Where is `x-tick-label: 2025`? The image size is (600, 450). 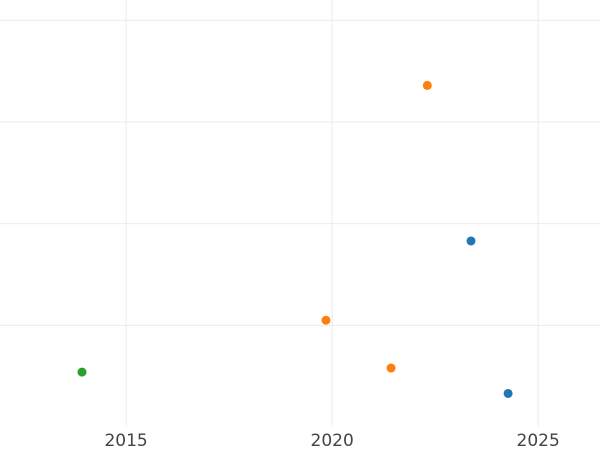 x-tick-label: 2025 is located at coordinates (538, 440).